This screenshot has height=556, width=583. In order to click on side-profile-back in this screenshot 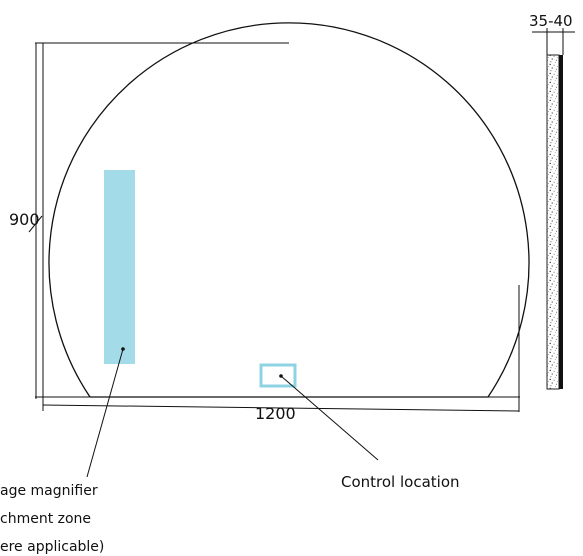, I will do `click(561, 222)`.